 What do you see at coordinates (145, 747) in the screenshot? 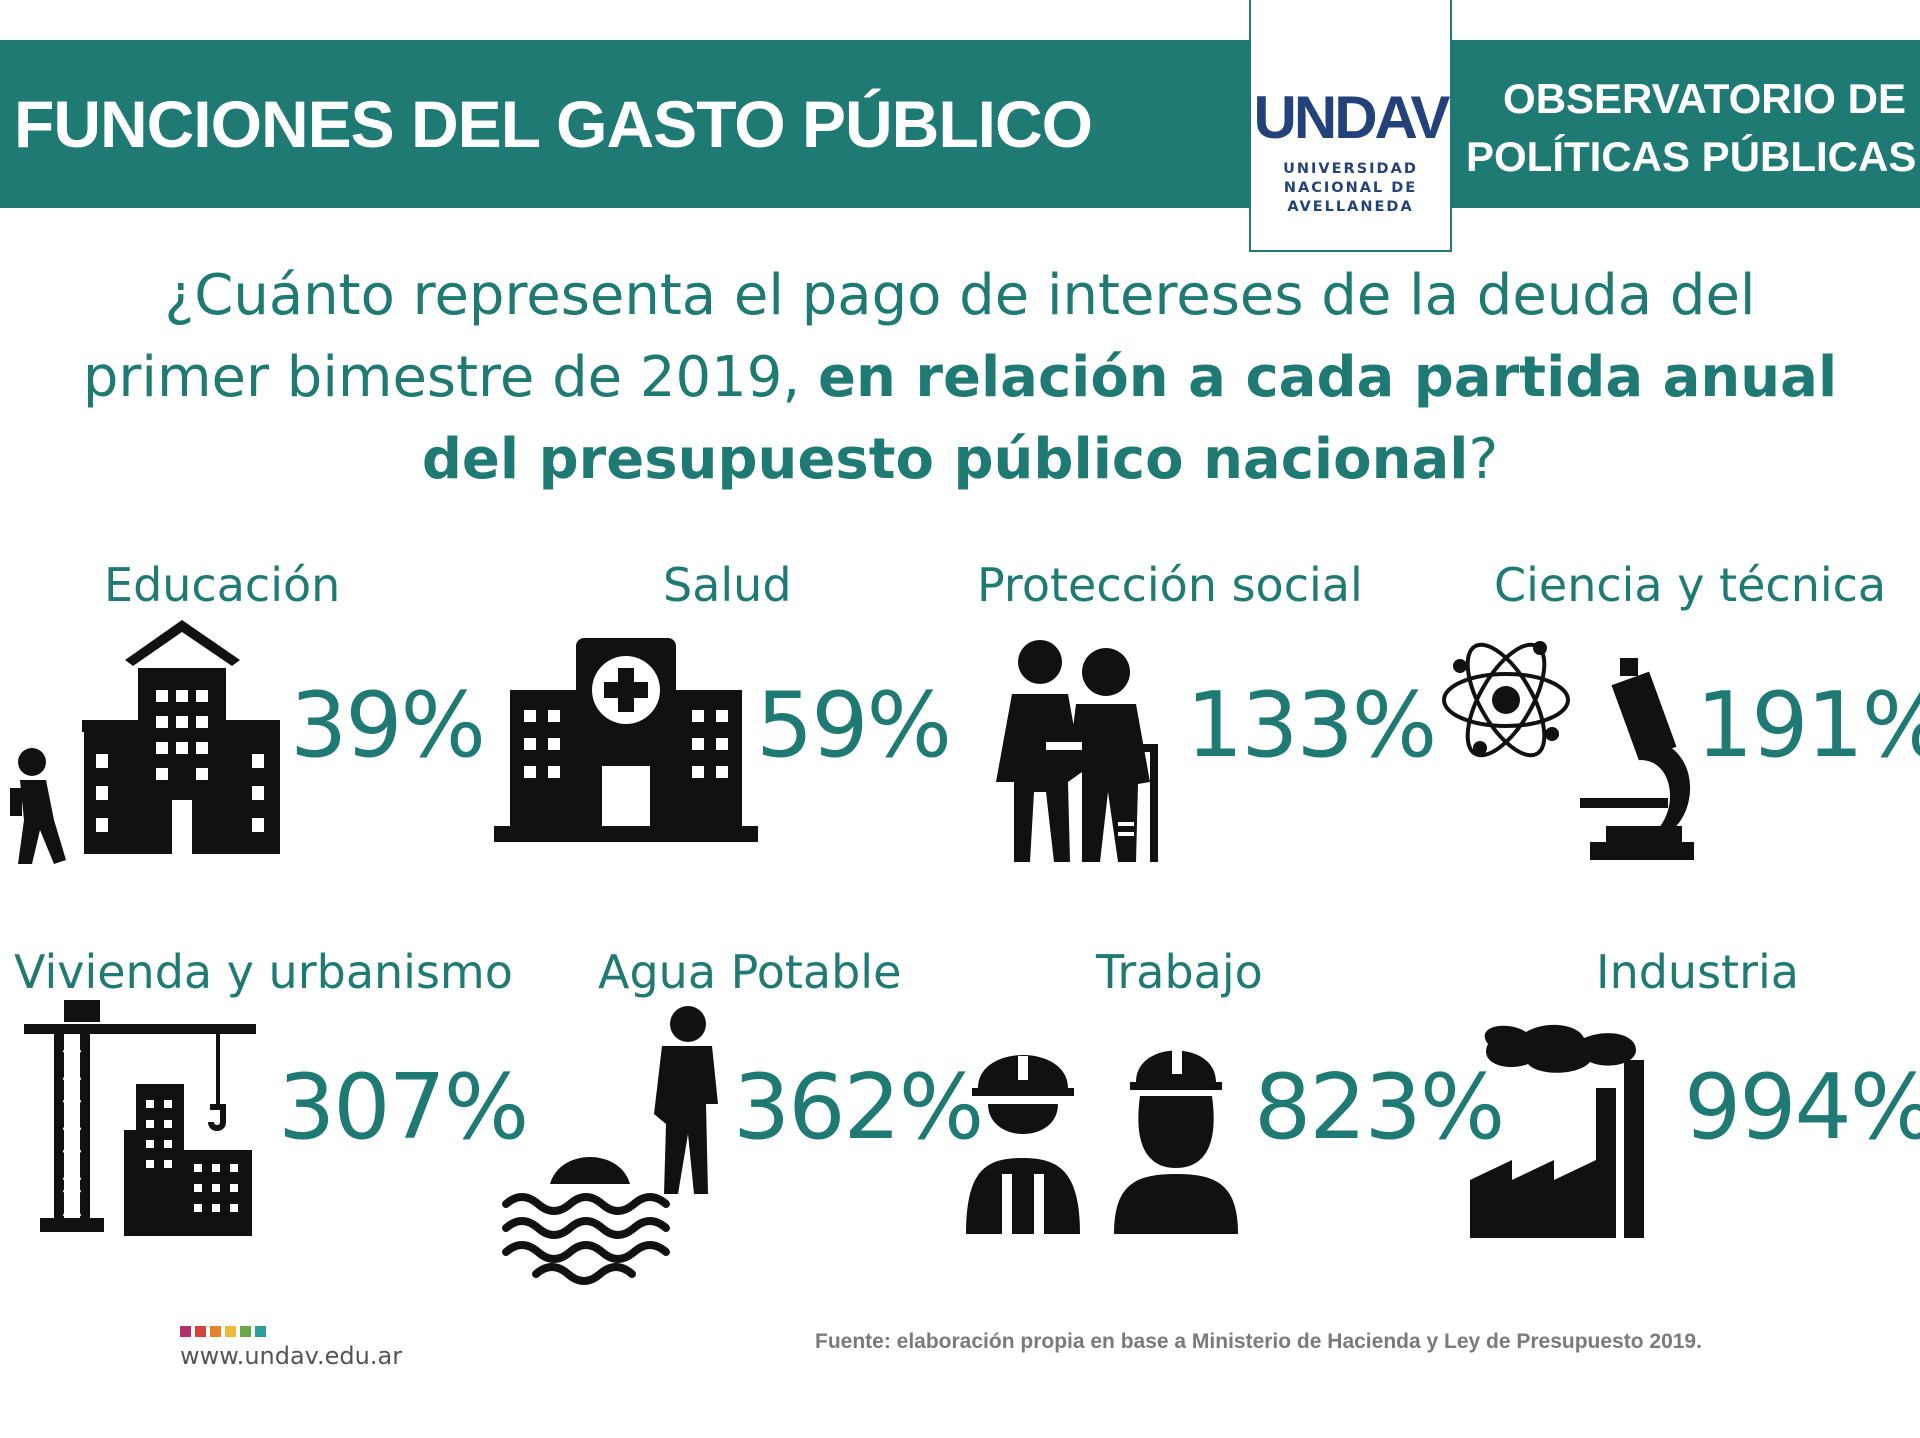
I see `school-icon` at bounding box center [145, 747].